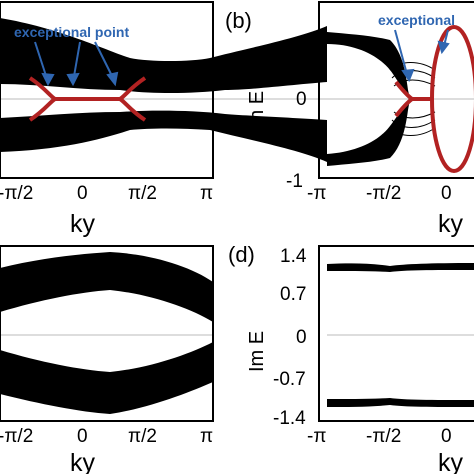  What do you see at coordinates (286, 141) in the screenshot?
I see `panel-b-ytick-2: -0.5` at bounding box center [286, 141].